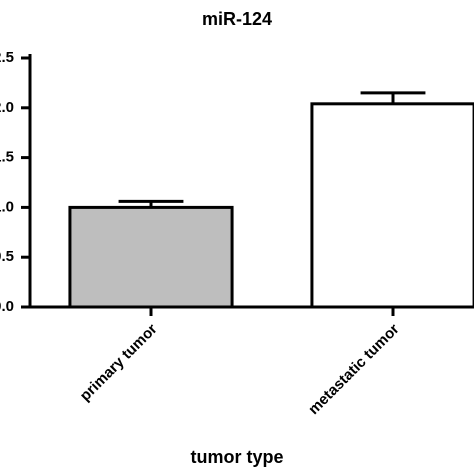  I want to click on y-tick-label: 2.0, so click(7, 107).